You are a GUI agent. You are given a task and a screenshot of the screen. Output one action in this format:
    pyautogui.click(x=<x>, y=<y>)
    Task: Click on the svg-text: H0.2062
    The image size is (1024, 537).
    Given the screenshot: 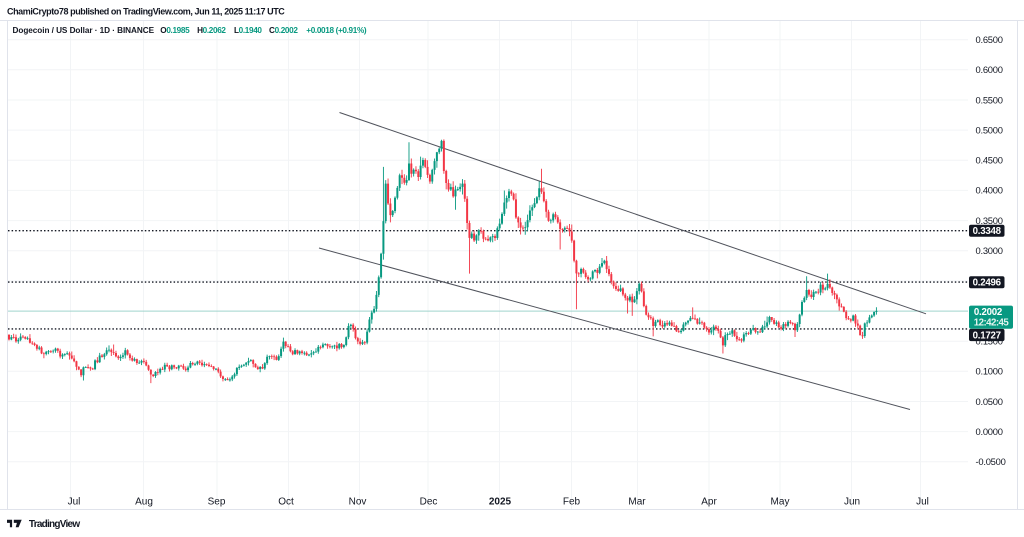 What is the action you would take?
    pyautogui.click(x=211, y=30)
    